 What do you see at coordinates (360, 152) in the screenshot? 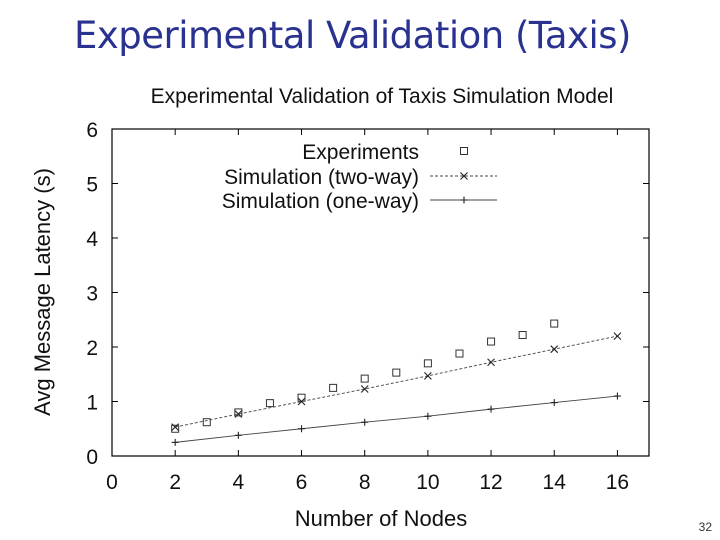
I see `legend-label: Experiments` at bounding box center [360, 152].